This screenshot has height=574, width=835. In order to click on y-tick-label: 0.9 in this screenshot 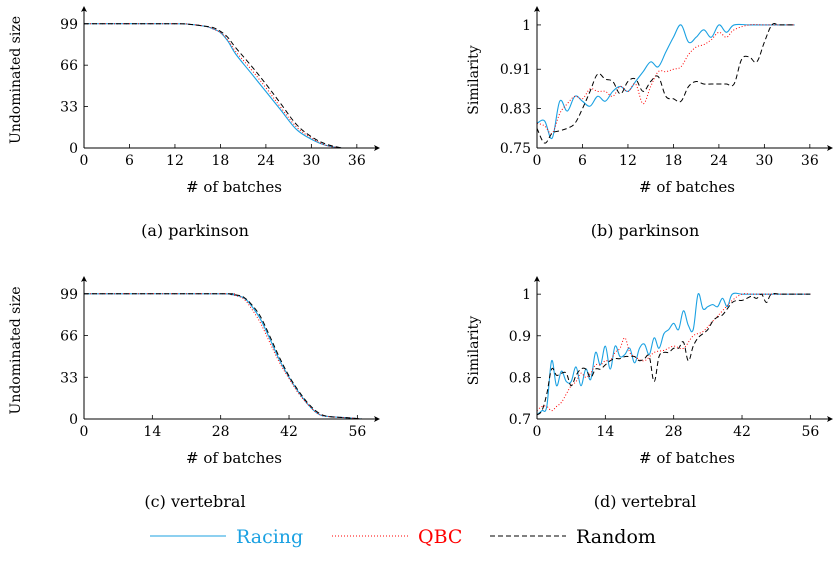, I will do `click(520, 337)`.